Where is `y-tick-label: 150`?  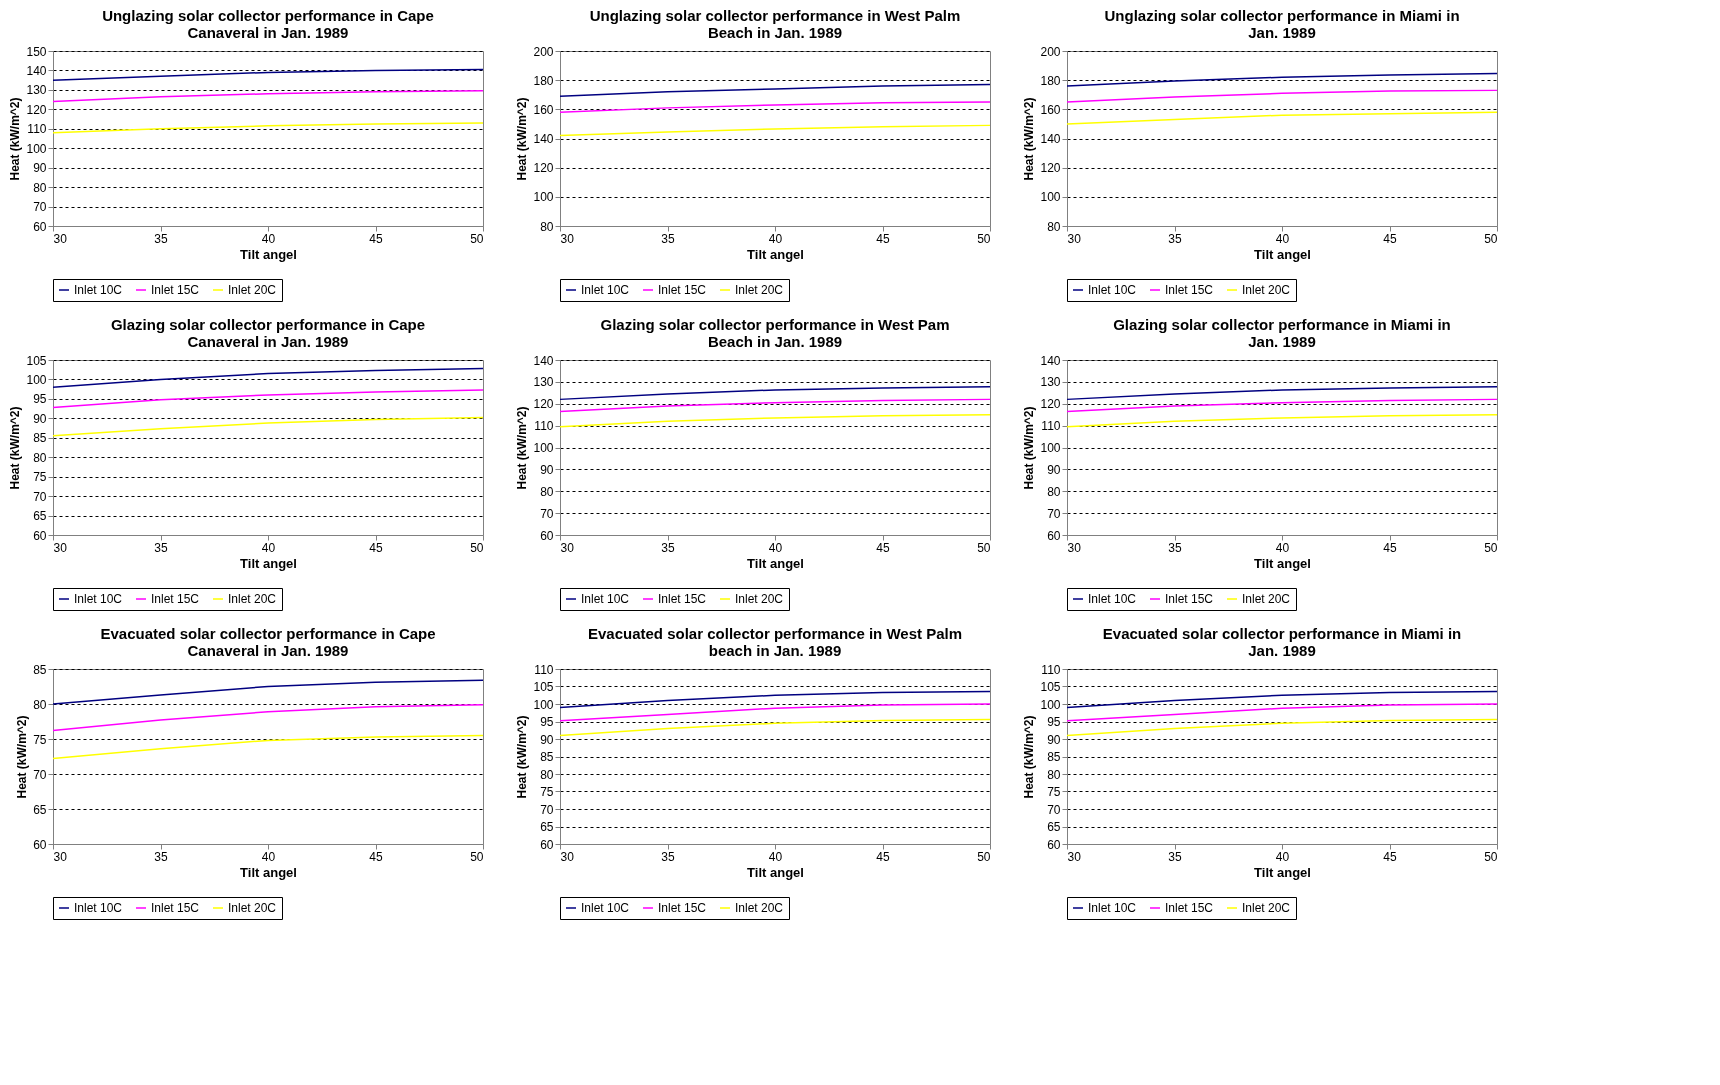
y-tick-label: 150 is located at coordinates (36, 51).